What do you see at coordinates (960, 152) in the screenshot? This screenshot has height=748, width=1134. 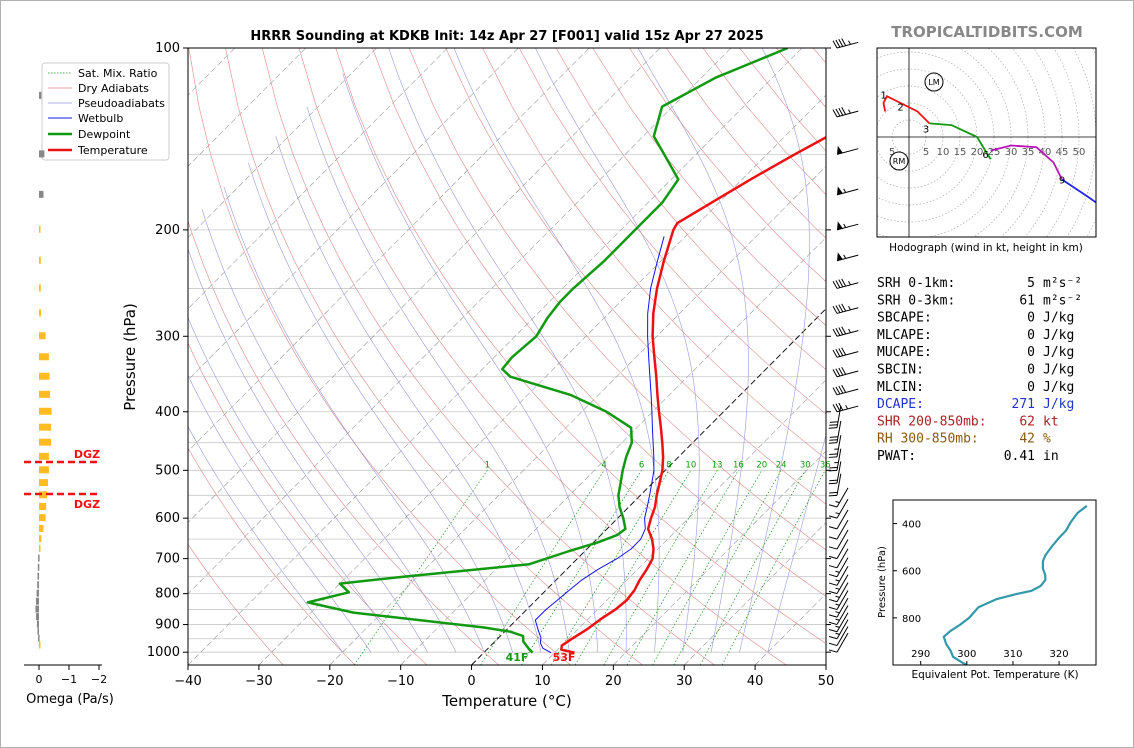 I see `hodograph-ring-label: 15` at bounding box center [960, 152].